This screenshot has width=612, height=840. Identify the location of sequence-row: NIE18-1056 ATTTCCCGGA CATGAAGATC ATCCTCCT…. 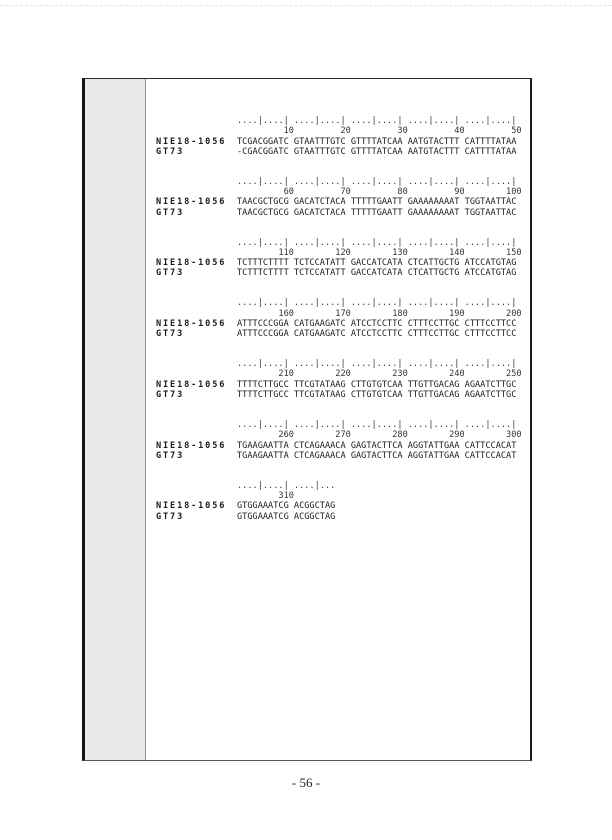
(339, 324).